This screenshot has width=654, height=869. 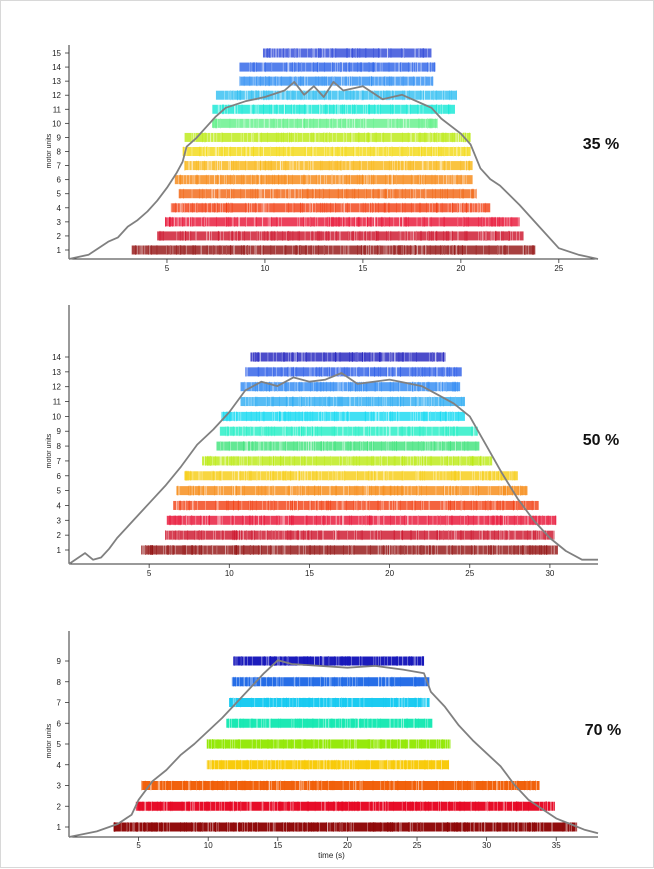 What do you see at coordinates (549, 573) in the screenshot?
I see `x-tick-label: 30` at bounding box center [549, 573].